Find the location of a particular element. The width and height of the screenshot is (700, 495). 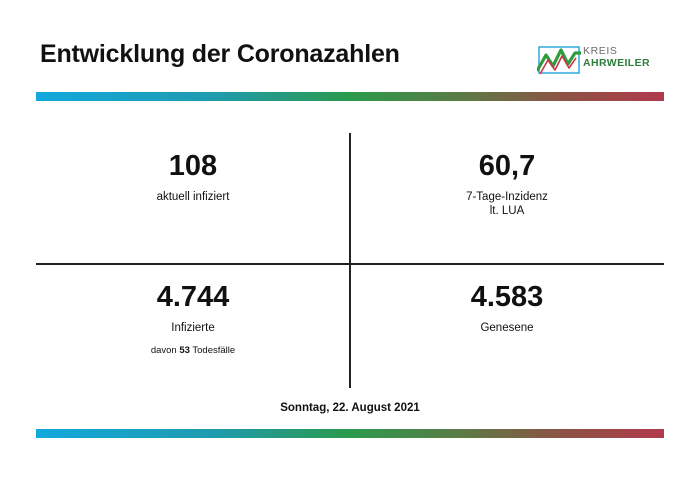

stat-total-infected: 4.744 Infizierte davon 53 Todesfälle is located at coordinates (193, 319).